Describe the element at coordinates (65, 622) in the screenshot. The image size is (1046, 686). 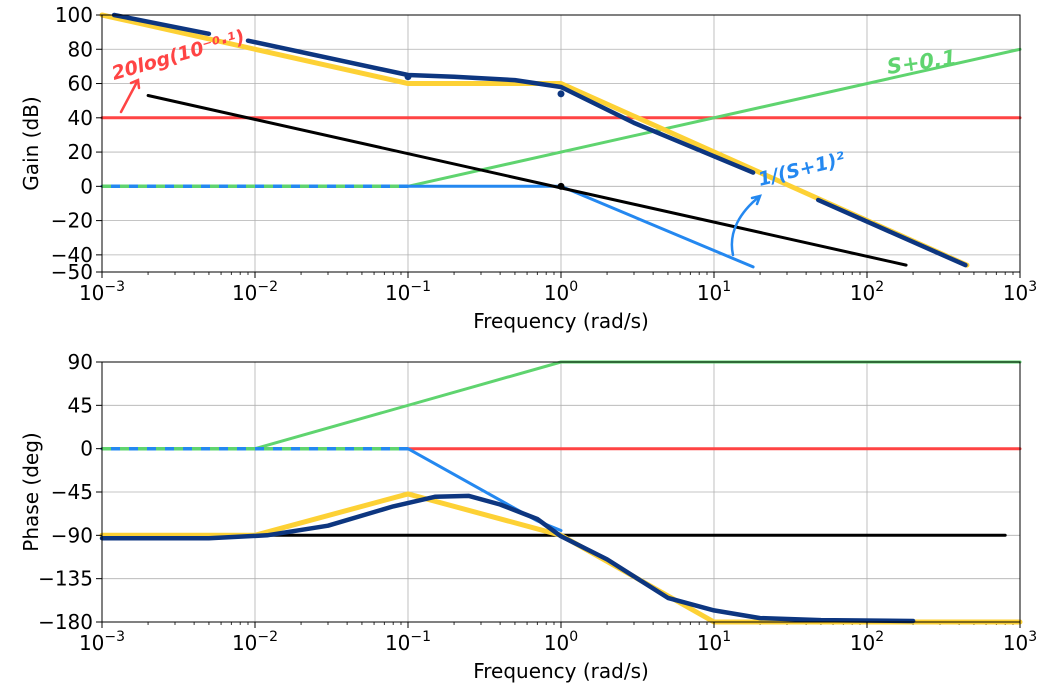
I see `y-tick-label: −180` at that location.